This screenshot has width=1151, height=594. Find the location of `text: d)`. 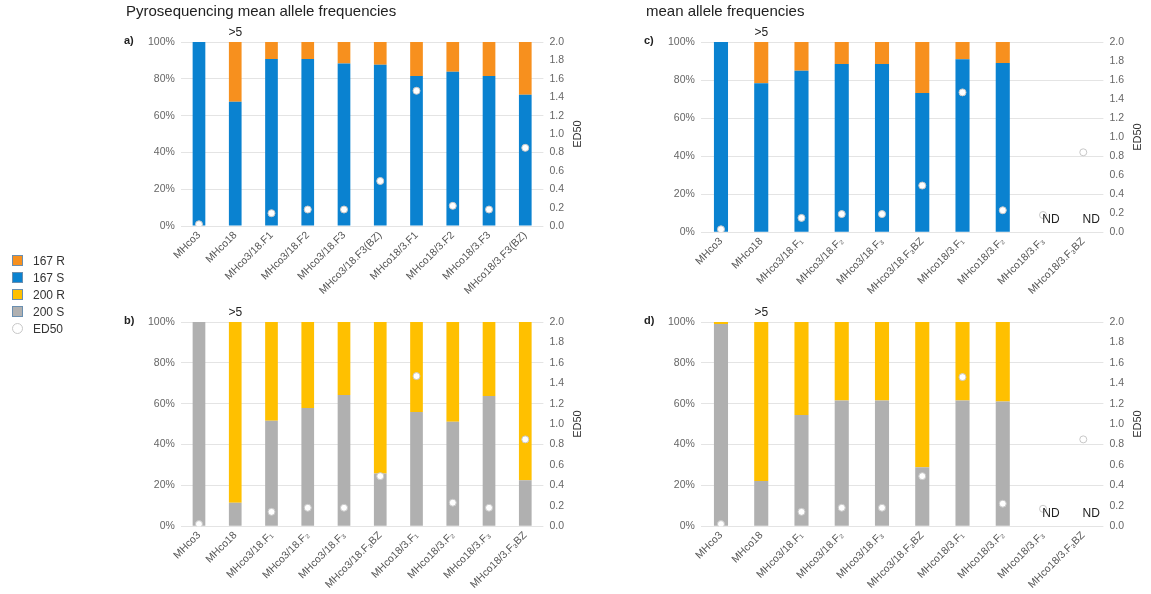

text: d) is located at coordinates (649, 319).